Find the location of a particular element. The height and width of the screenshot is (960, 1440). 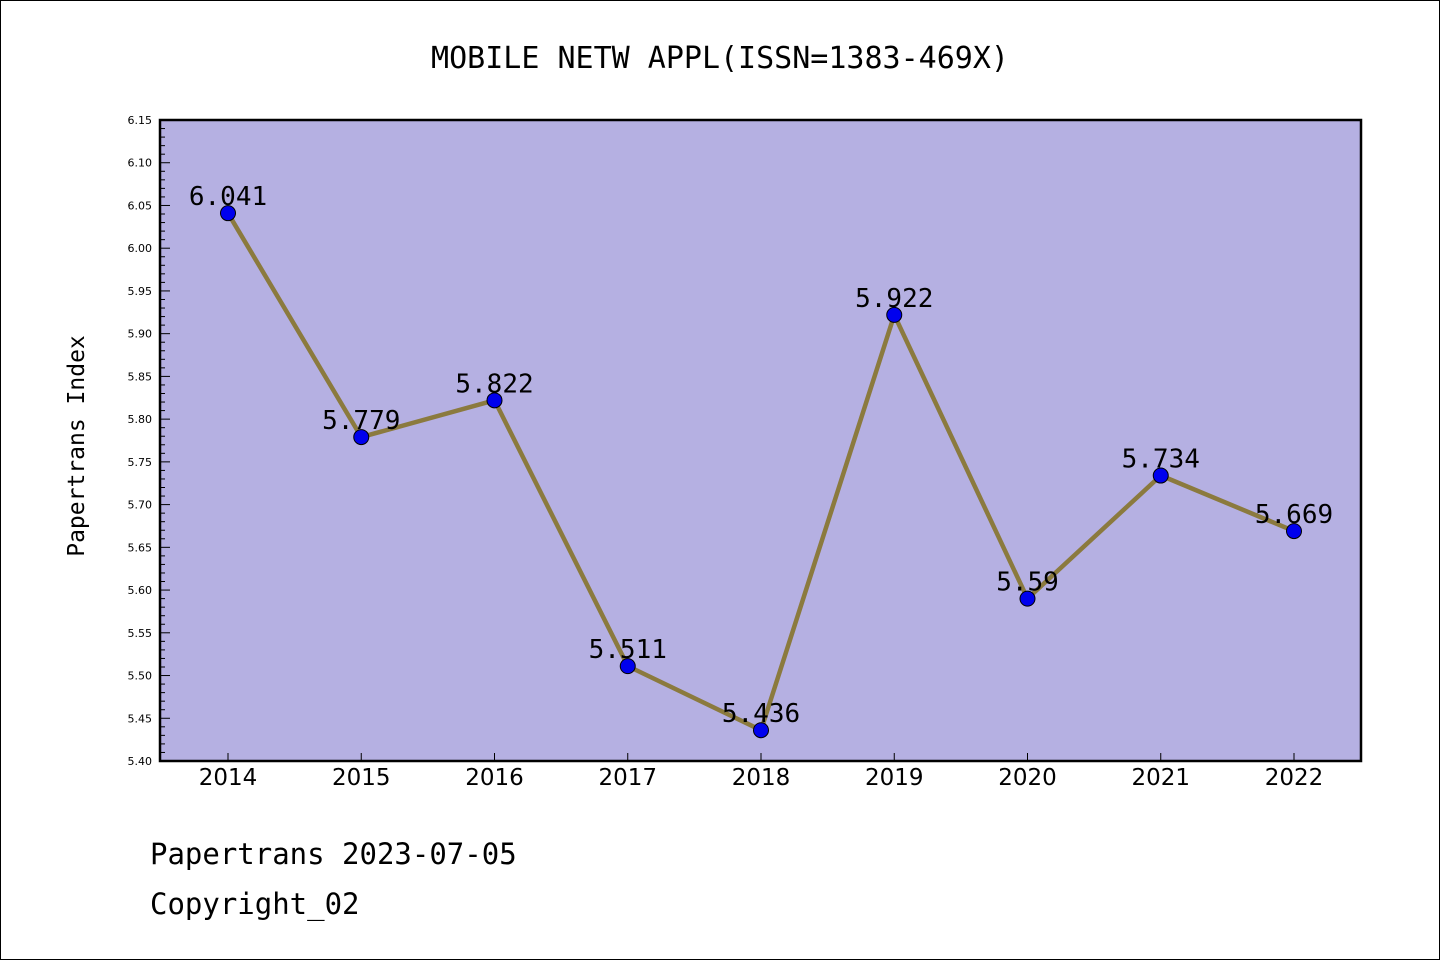

data-label: 5.436 is located at coordinates (761, 714).